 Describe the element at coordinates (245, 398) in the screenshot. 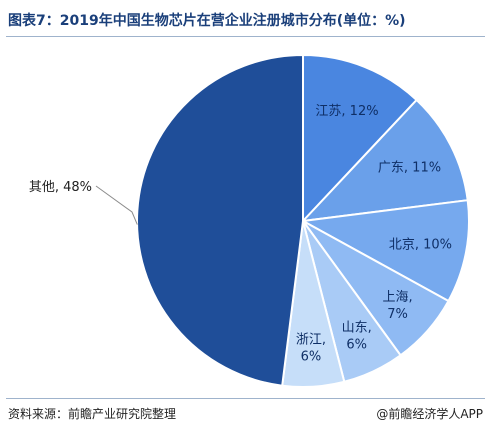

I see `footer-divider` at that location.